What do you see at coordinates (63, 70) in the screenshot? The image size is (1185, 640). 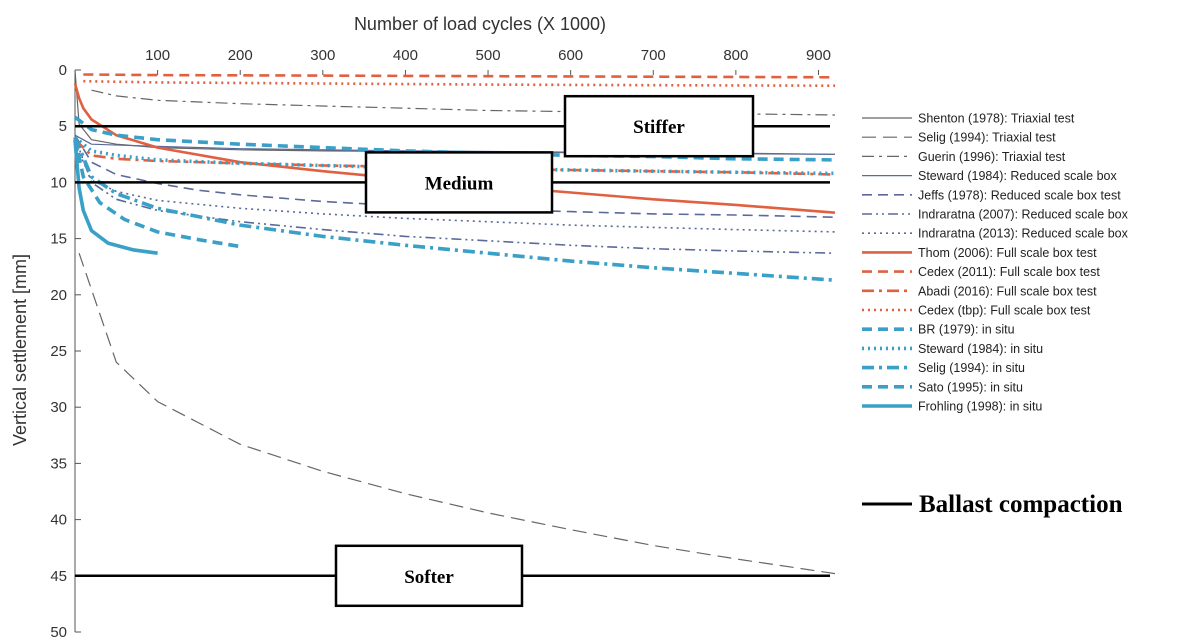 I see `y-tick-label: 0` at bounding box center [63, 70].